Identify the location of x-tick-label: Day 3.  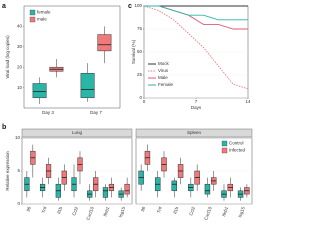
(48, 112).